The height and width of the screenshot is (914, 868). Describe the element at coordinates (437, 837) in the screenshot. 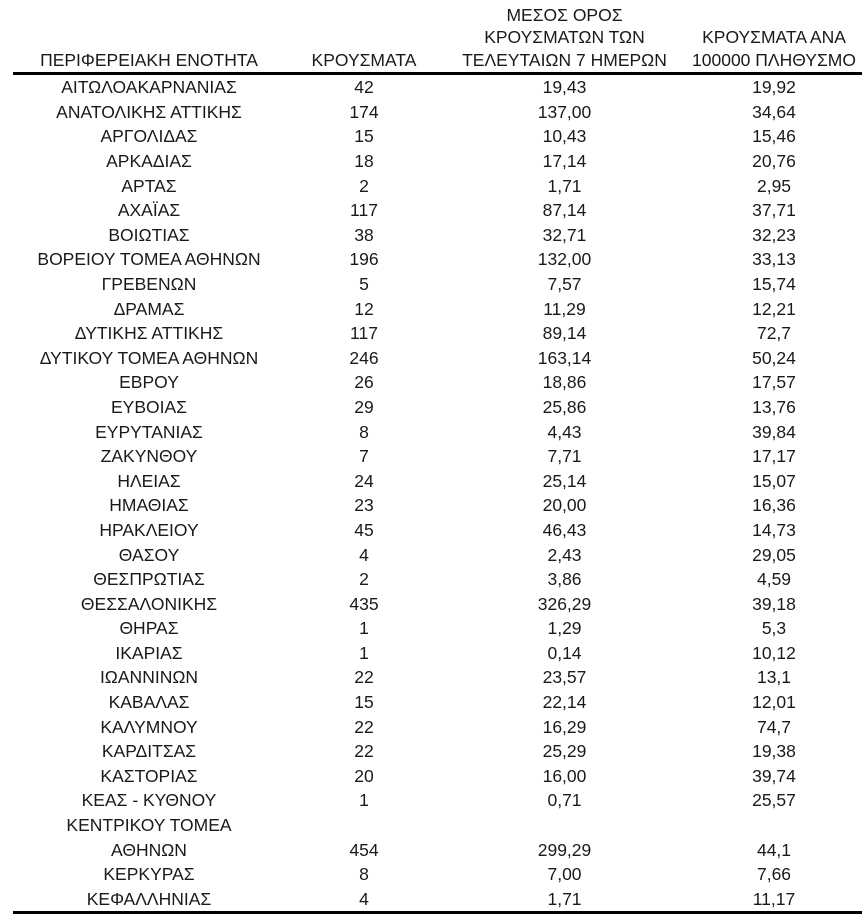

I see `table-row: ΚΕΝΤΡΙΚΟΥ ΤΟΜΕΑ ΑΘΗΝΩΝ 454 299,29 44,1` at that location.